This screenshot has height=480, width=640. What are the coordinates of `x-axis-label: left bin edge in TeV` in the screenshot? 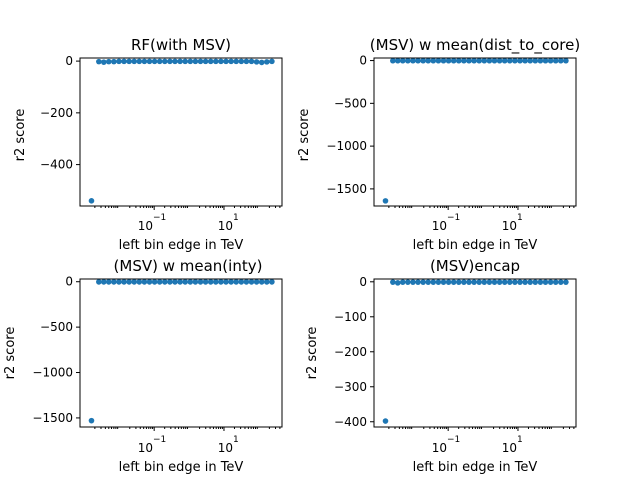 It's located at (475, 245).